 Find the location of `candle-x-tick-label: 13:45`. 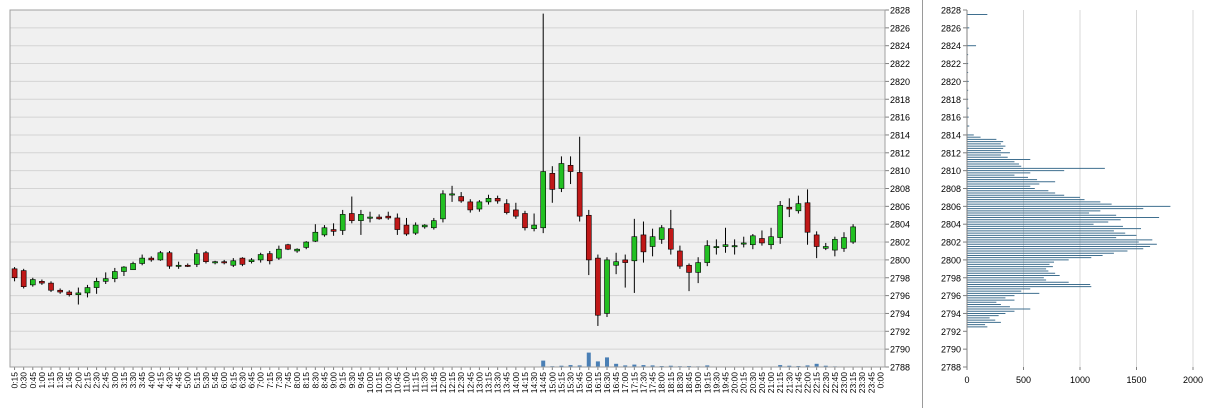

candle-x-tick-label: 13:45 is located at coordinates (507, 383).